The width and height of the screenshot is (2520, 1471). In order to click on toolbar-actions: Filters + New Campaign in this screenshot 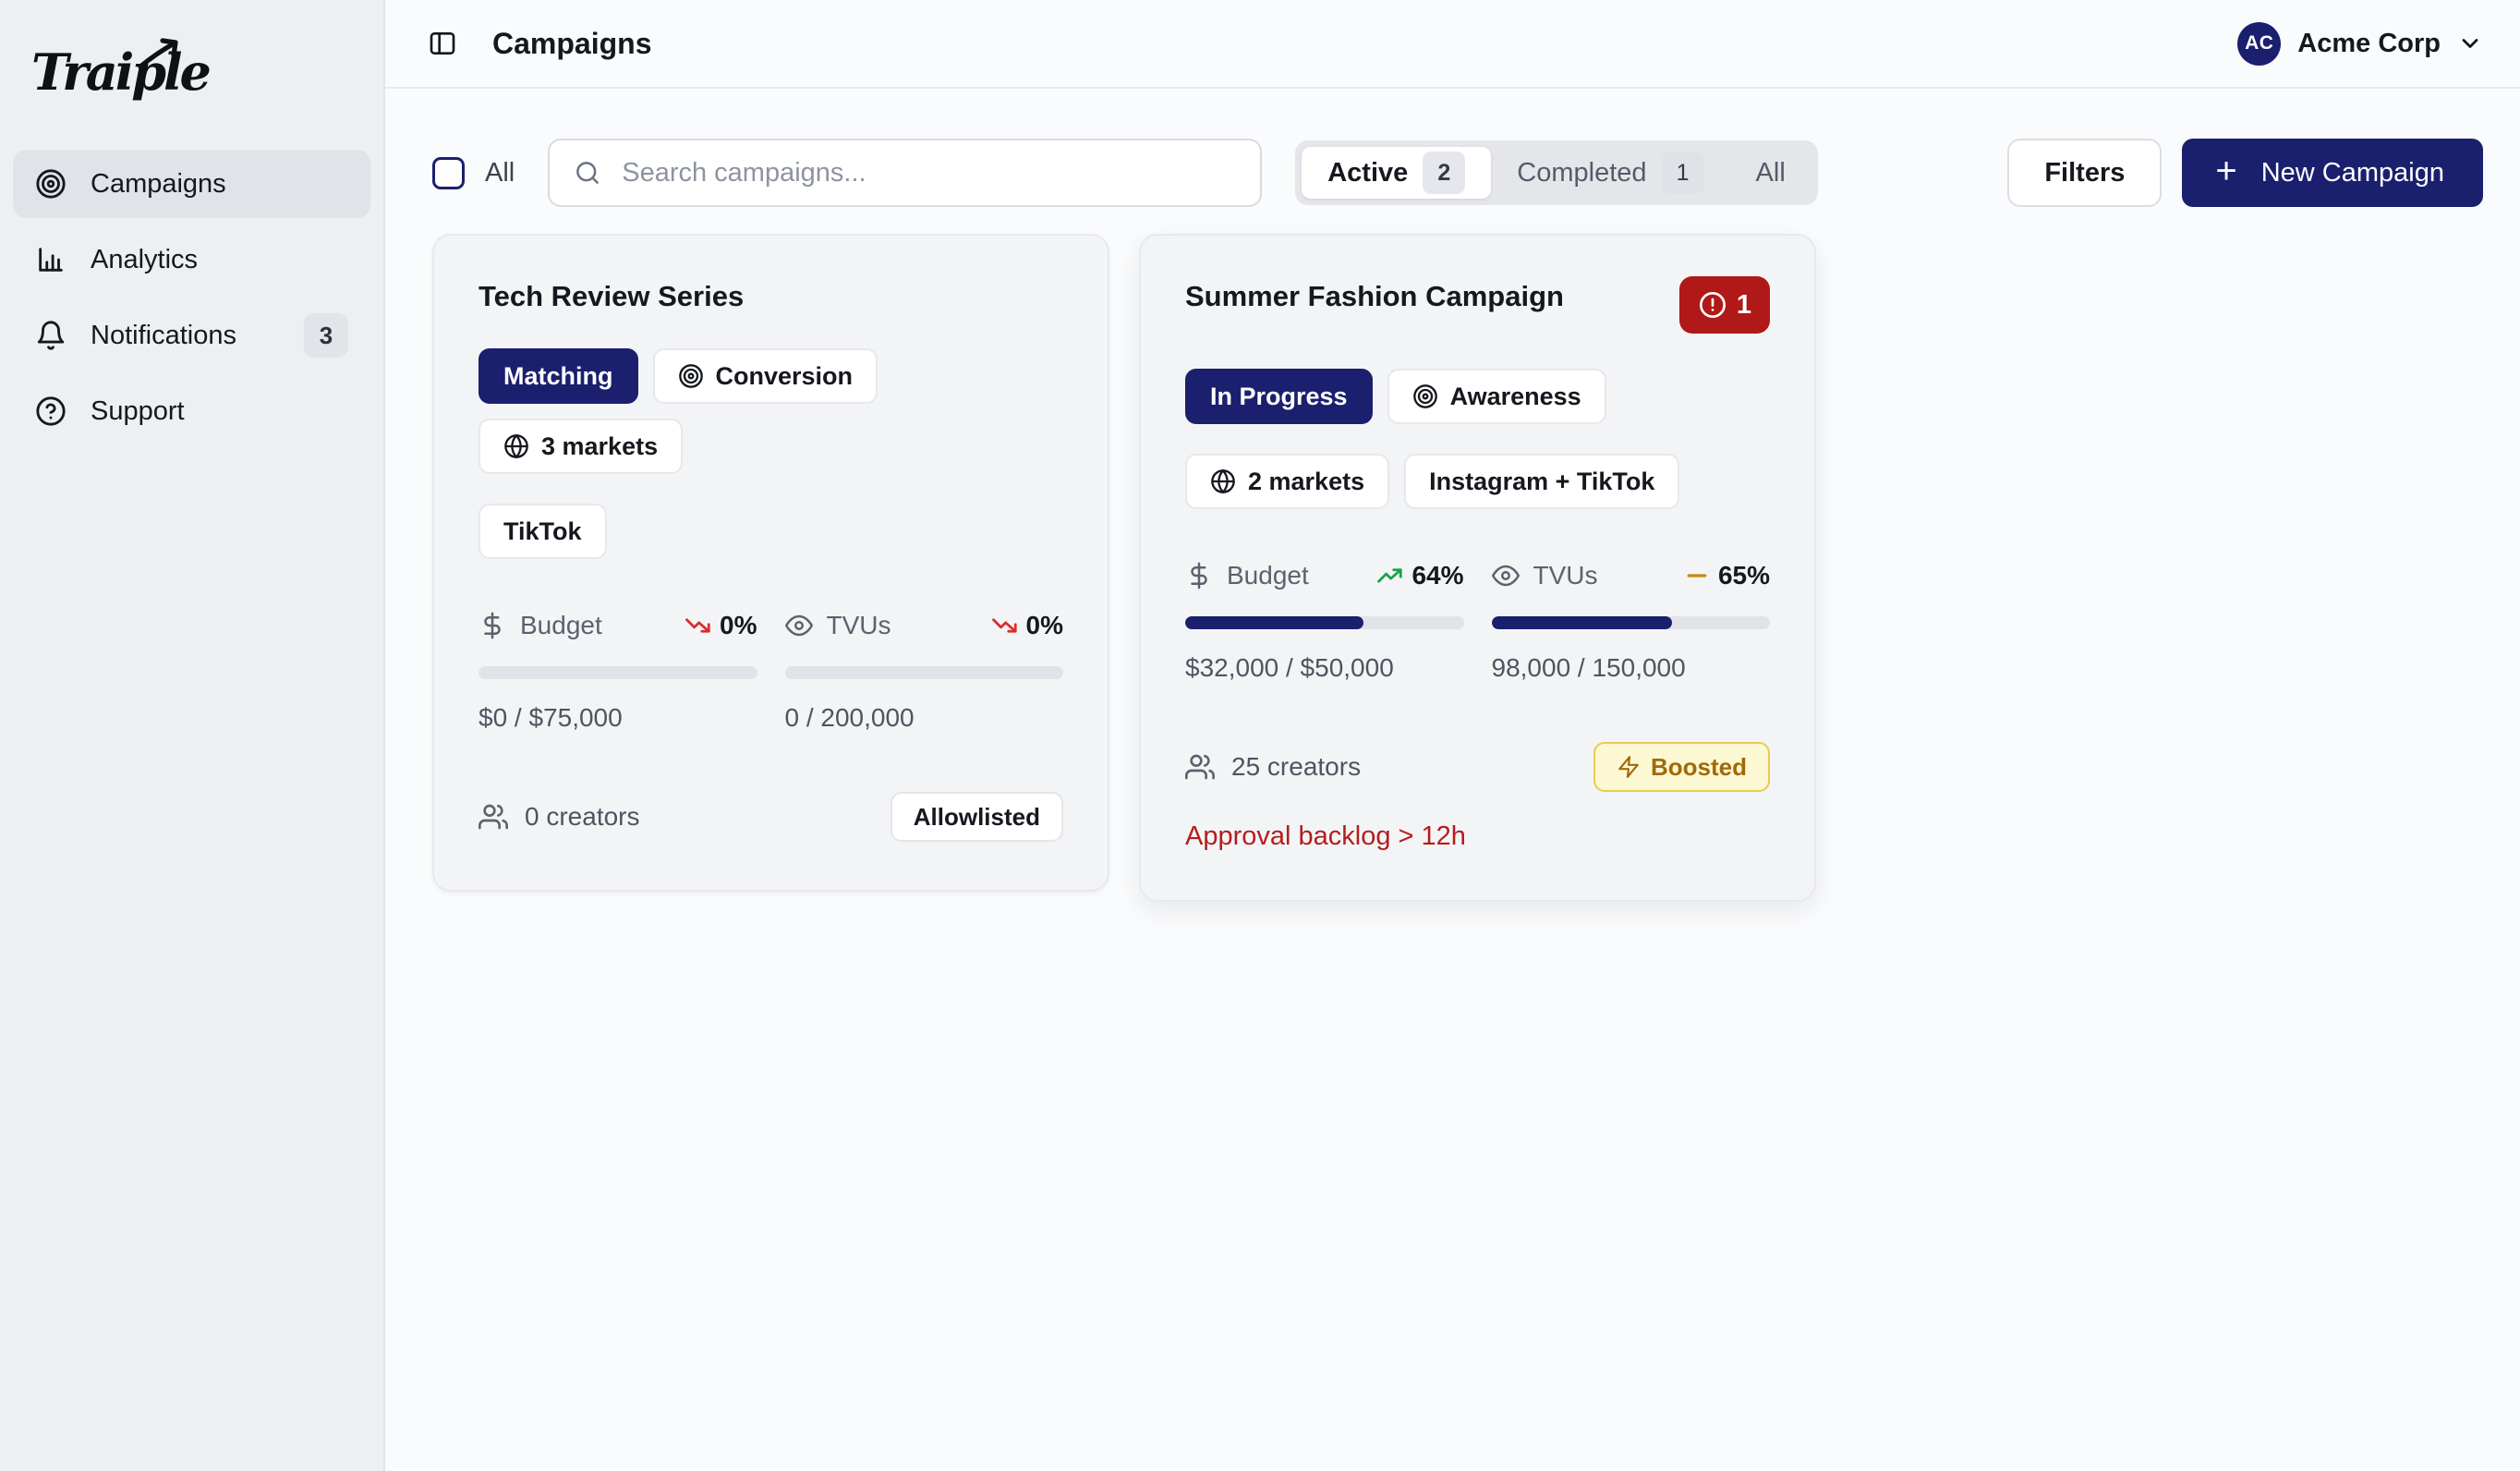, I will do `click(2245, 173)`.